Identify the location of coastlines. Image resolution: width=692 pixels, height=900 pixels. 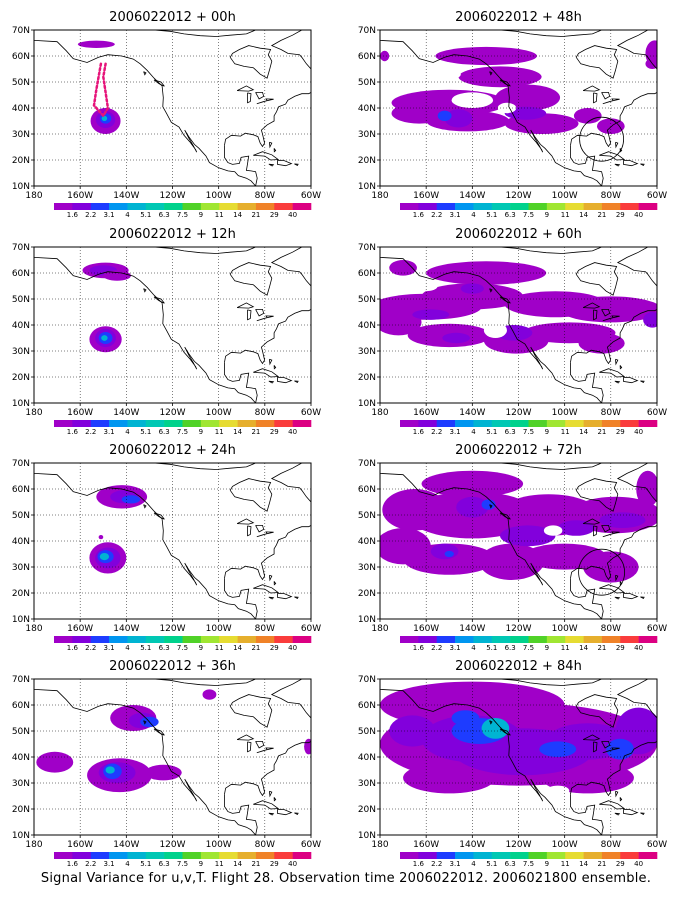
(518, 108).